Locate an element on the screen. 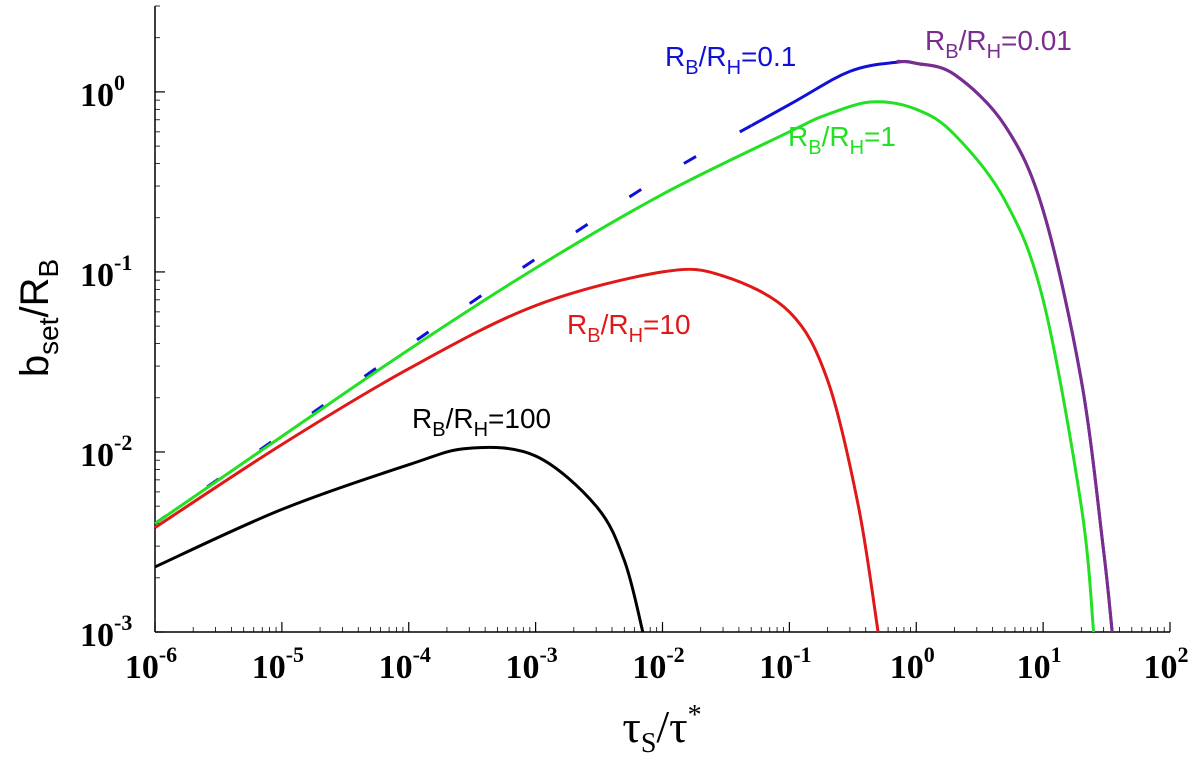  x-tick-label: 10⁻³ is located at coordinates (531, 664).